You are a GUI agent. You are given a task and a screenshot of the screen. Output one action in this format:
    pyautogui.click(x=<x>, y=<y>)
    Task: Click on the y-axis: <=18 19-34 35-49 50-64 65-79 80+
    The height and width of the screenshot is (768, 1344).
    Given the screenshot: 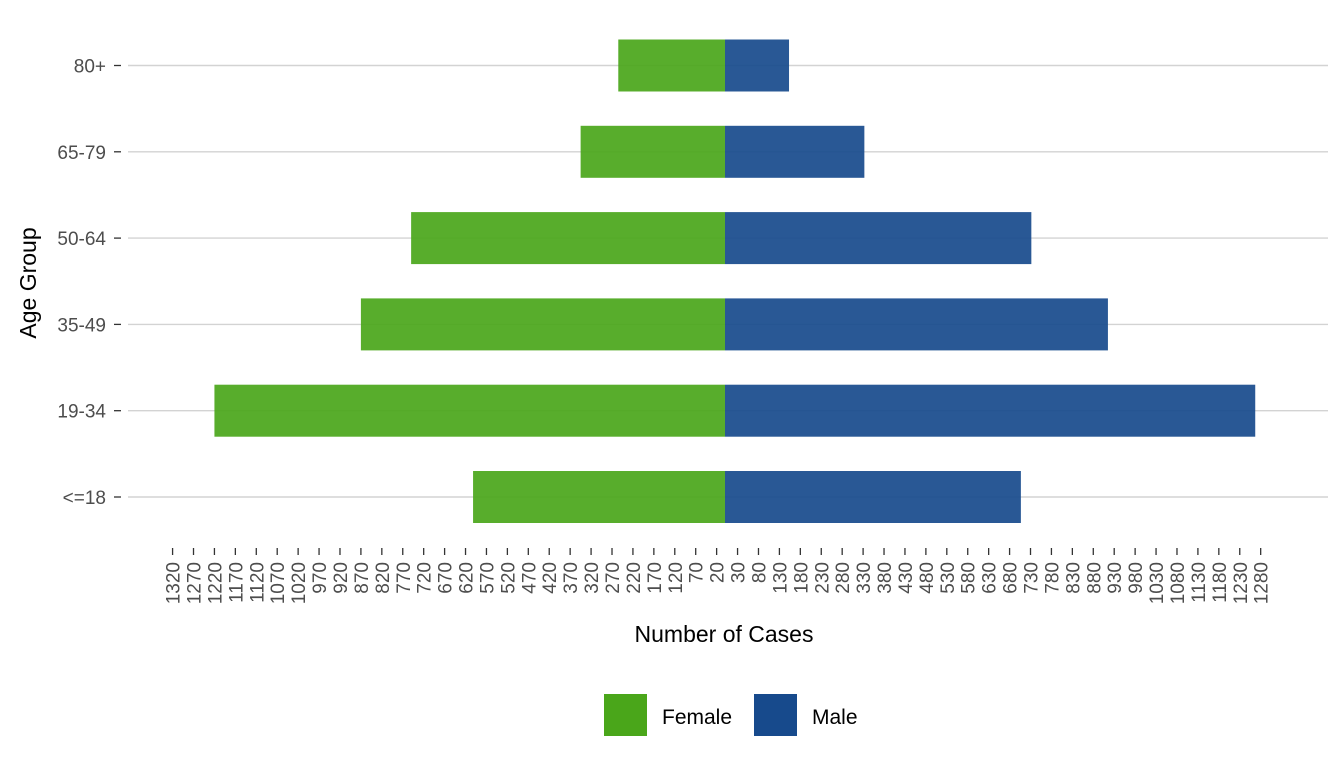 What is the action you would take?
    pyautogui.click(x=89, y=283)
    